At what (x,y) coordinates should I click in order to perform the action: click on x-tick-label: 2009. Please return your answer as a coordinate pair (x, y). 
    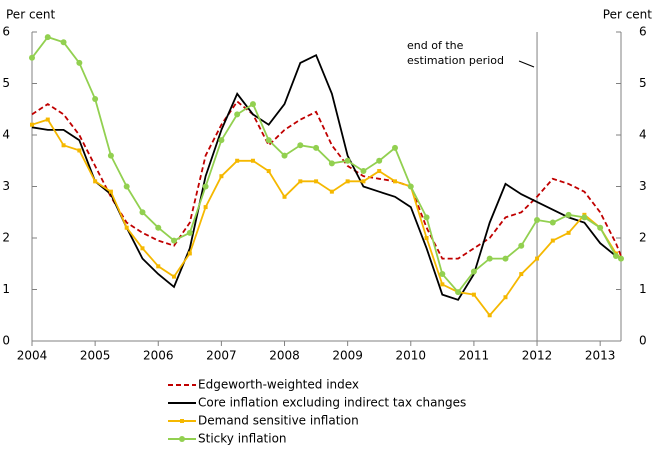
    Looking at the image, I should click on (347, 356).